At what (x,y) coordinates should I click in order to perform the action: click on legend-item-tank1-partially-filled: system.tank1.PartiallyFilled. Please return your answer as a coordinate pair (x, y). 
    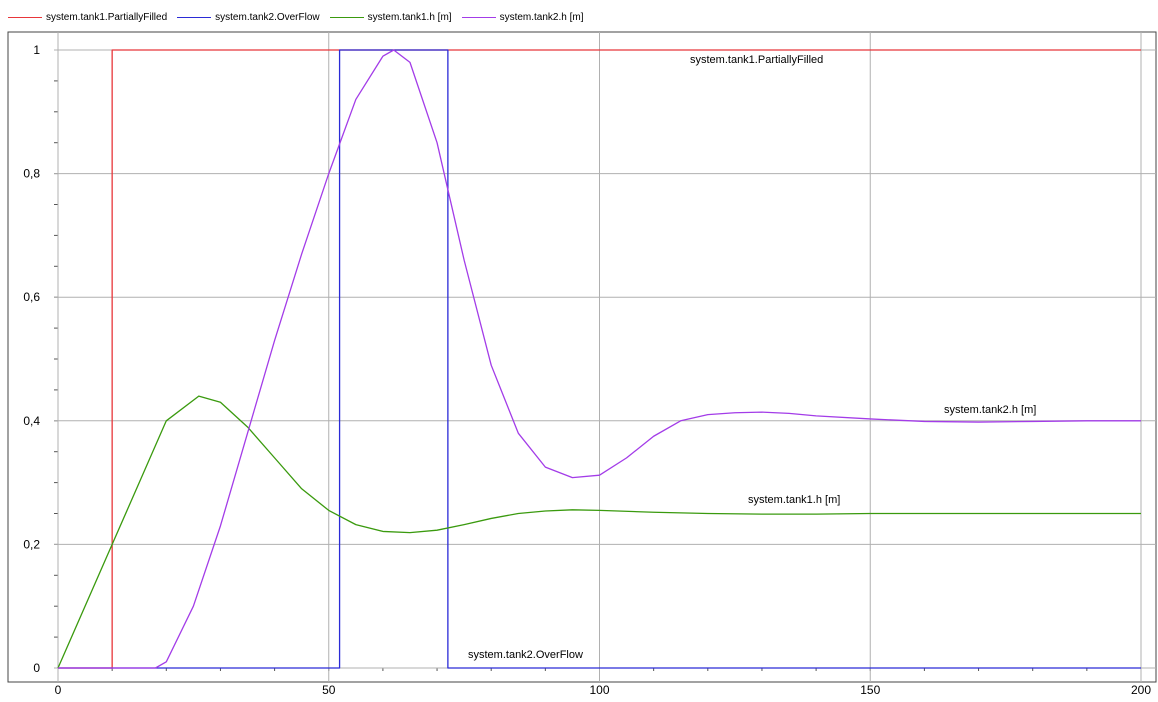
    Looking at the image, I should click on (87, 17).